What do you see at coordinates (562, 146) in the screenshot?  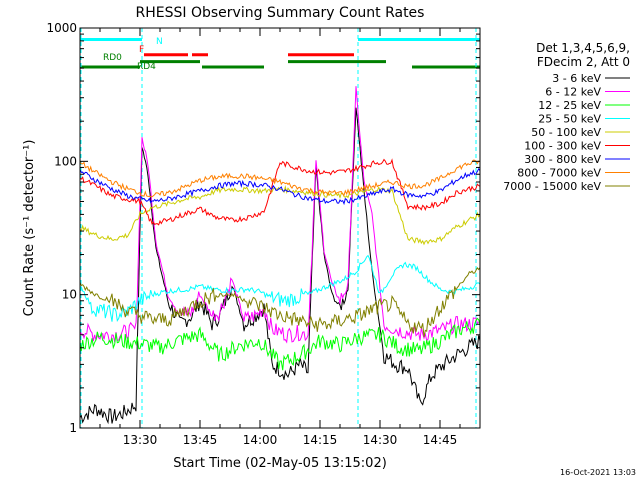 I see `legend-label: 100 - 300 keV` at bounding box center [562, 146].